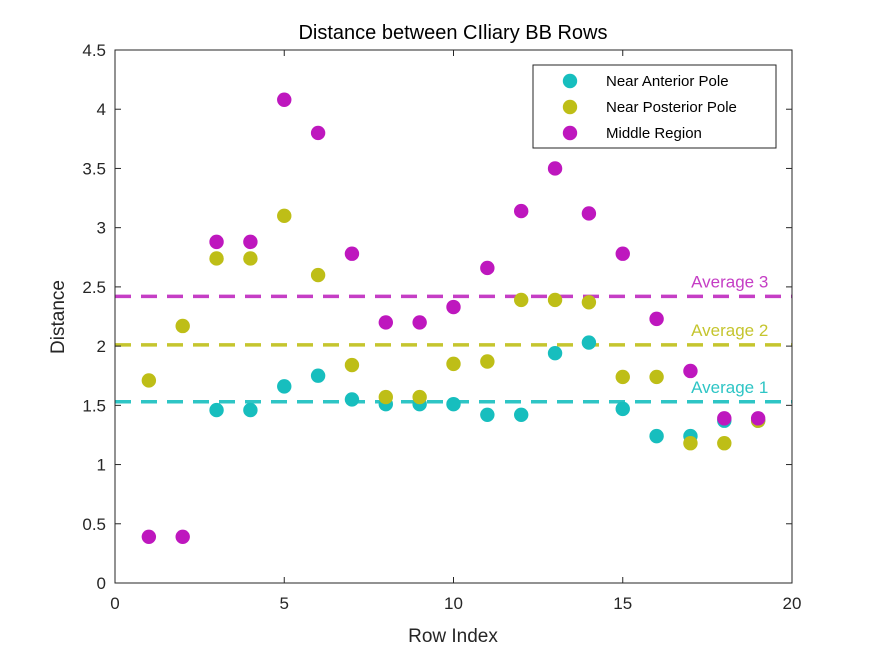 The image size is (875, 656). Describe the element at coordinates (284, 603) in the screenshot. I see `x-tick-label: 5` at that location.